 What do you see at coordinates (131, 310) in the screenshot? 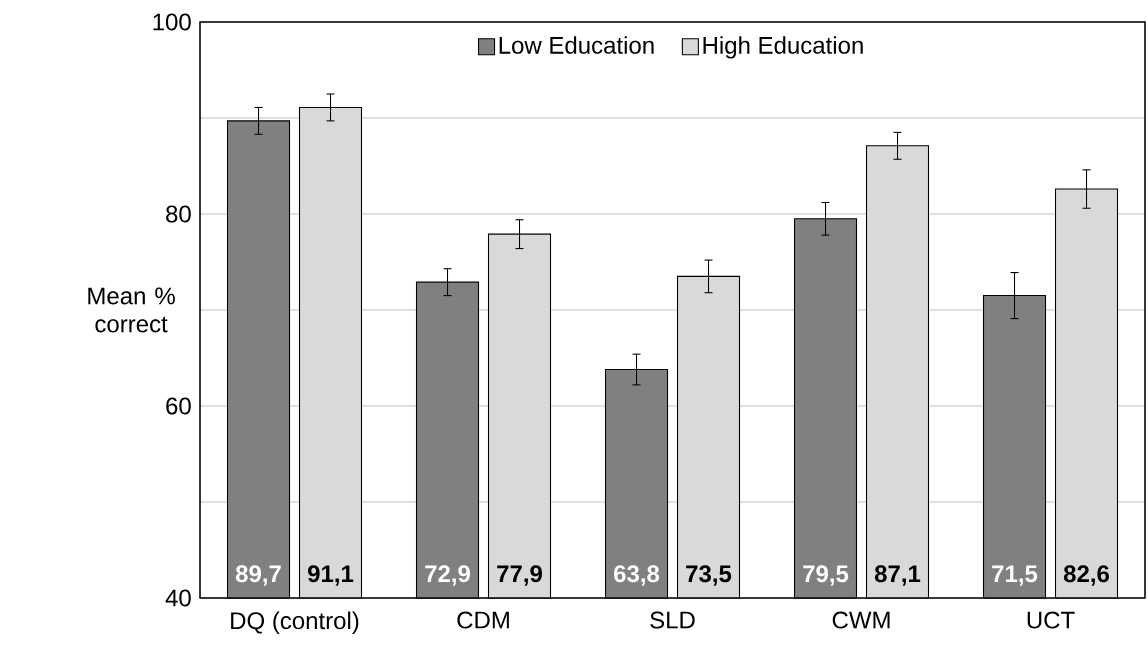
I see `y-axis-title: Mean % correct` at bounding box center [131, 310].